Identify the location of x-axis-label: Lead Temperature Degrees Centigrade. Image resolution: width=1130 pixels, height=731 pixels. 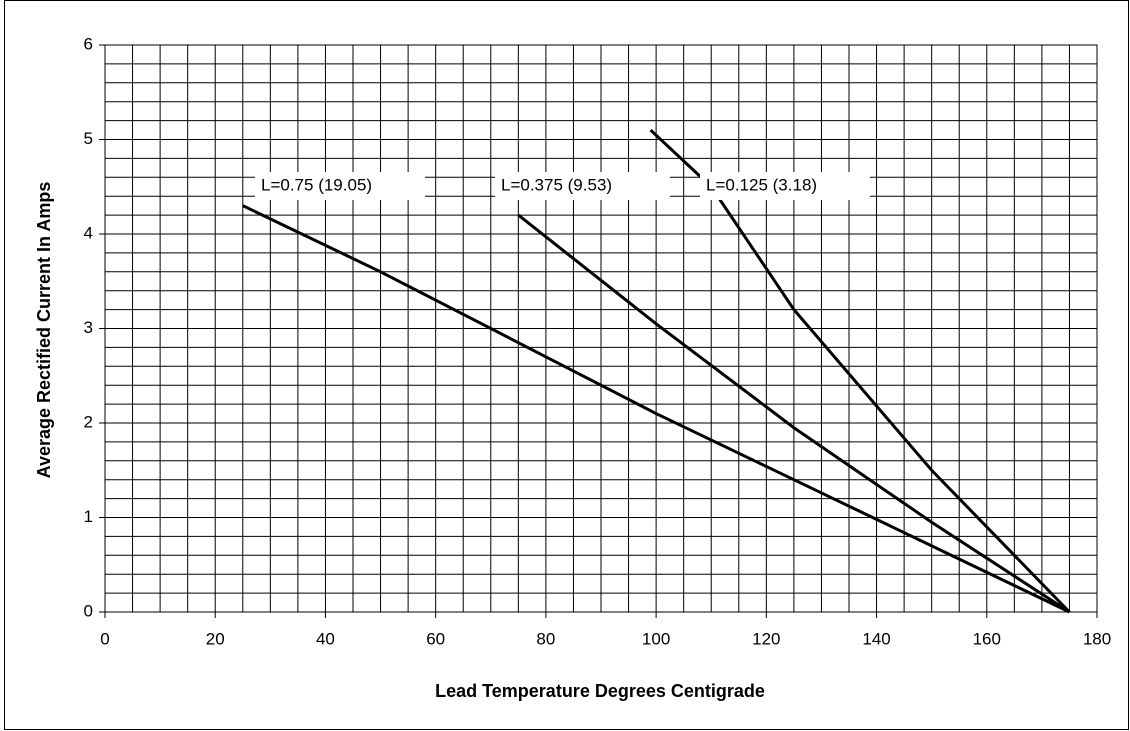
(600, 691).